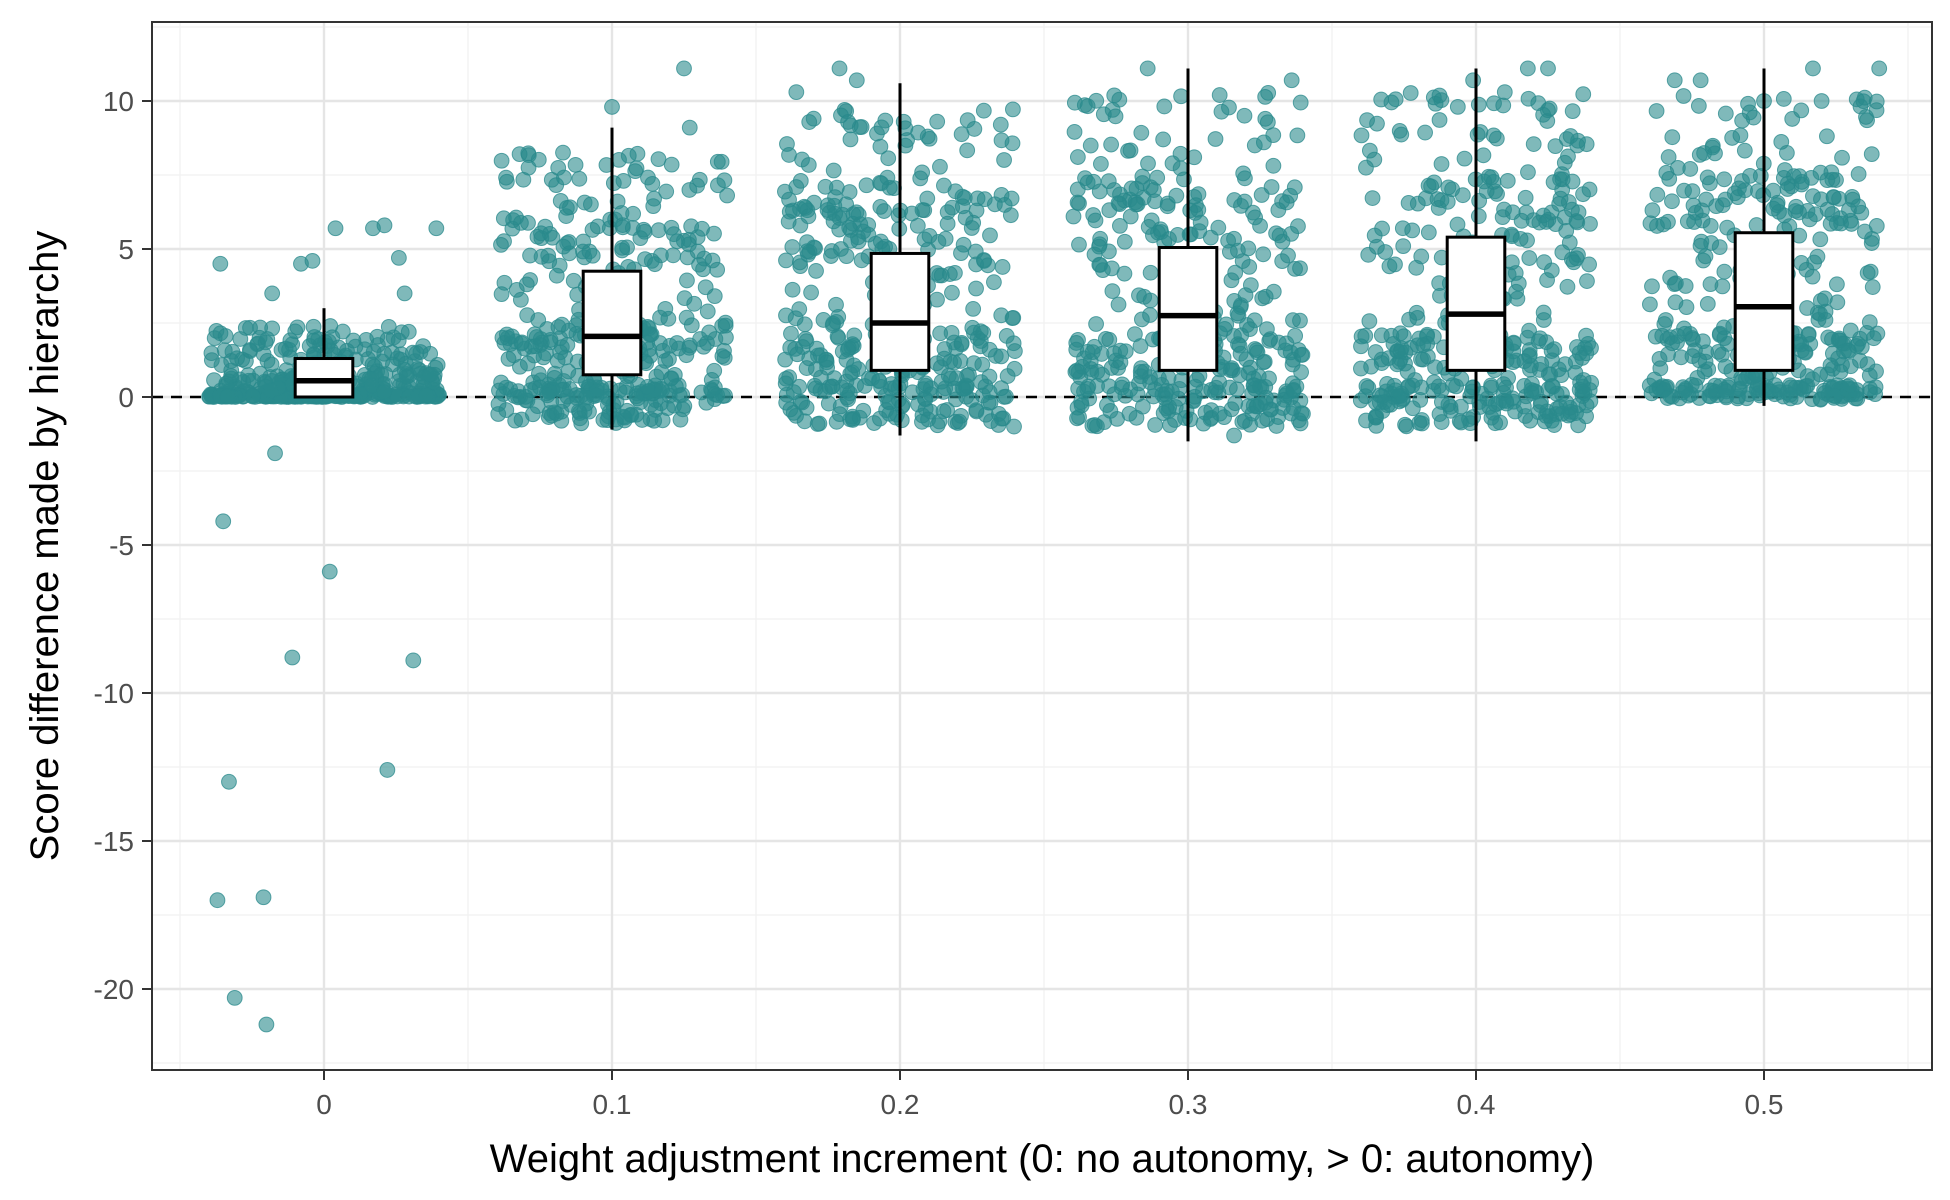 The image size is (1950, 1200). Describe the element at coordinates (1764, 1104) in the screenshot. I see `x-tick-label: 0.5` at that location.